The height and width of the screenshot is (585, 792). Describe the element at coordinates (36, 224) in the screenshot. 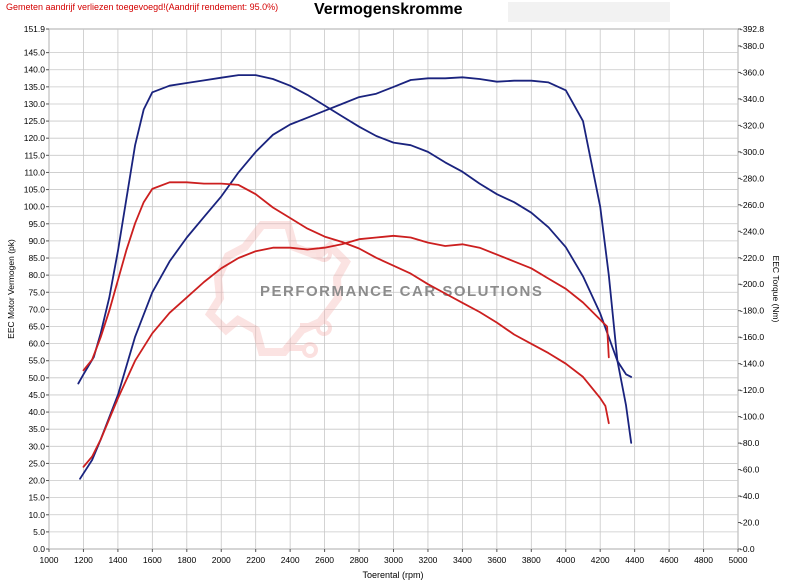

I see `y-tick-label-left: 95.0` at that location.